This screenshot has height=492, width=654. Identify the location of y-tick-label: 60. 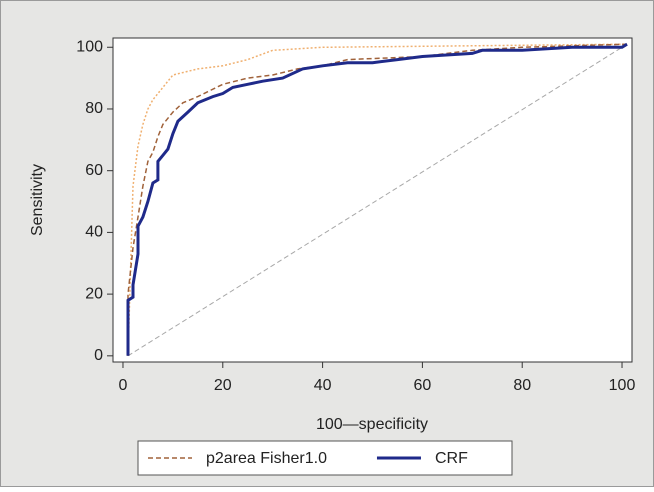
(94, 170).